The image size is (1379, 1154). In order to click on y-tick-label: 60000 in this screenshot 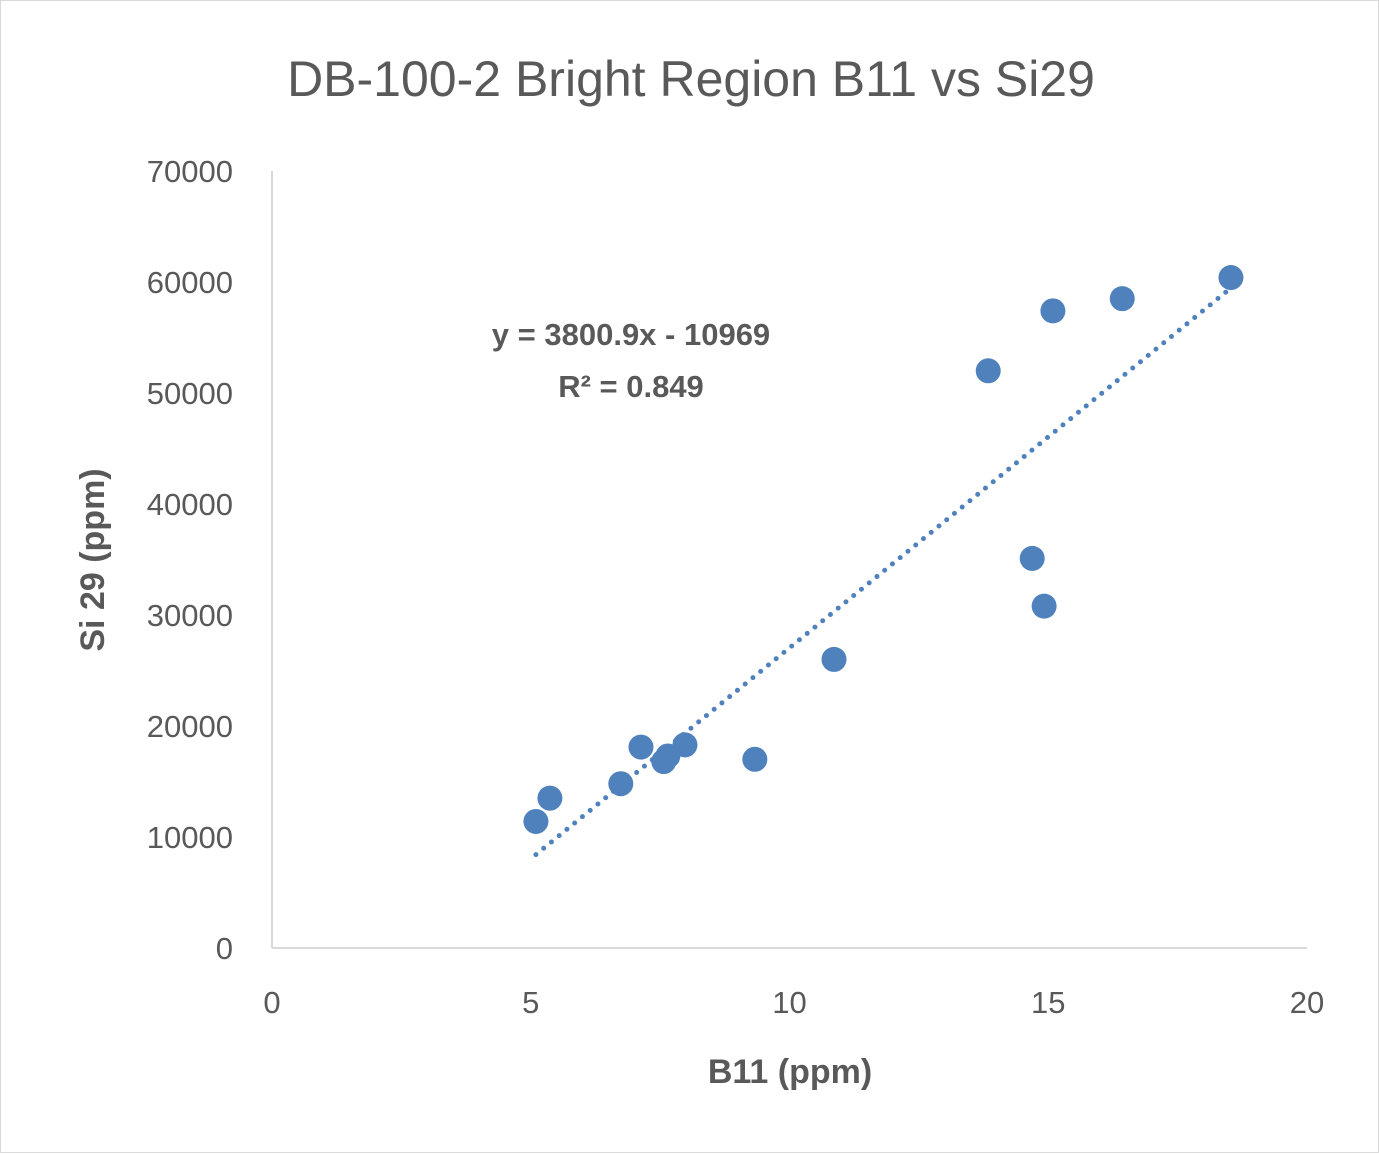, I will do `click(190, 282)`.